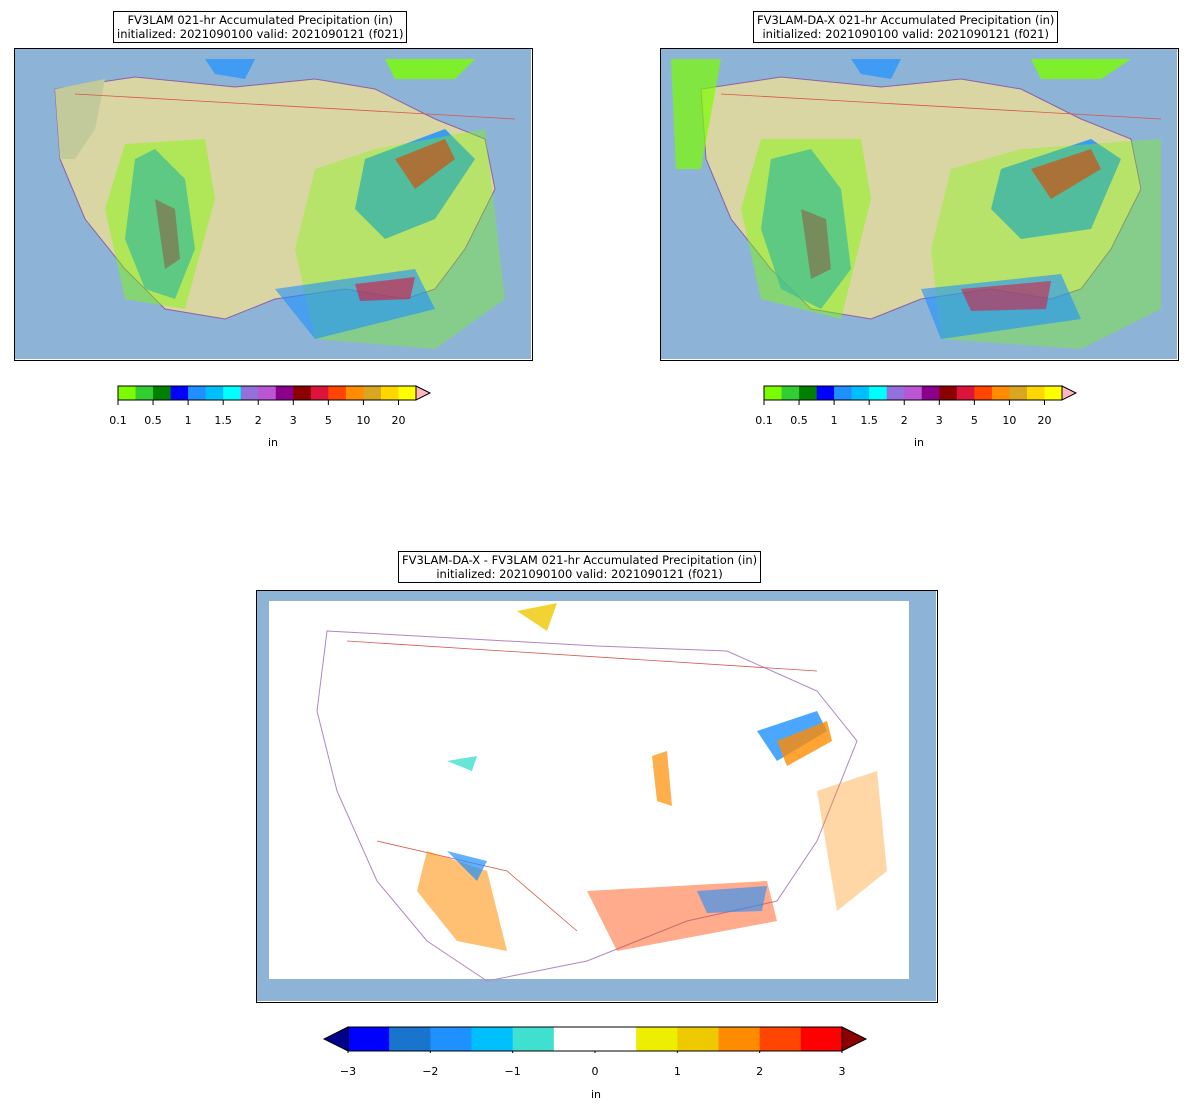 The image size is (1192, 1116). What do you see at coordinates (1009, 420) in the screenshot?
I see `colorbar-tick-label: 10` at bounding box center [1009, 420].